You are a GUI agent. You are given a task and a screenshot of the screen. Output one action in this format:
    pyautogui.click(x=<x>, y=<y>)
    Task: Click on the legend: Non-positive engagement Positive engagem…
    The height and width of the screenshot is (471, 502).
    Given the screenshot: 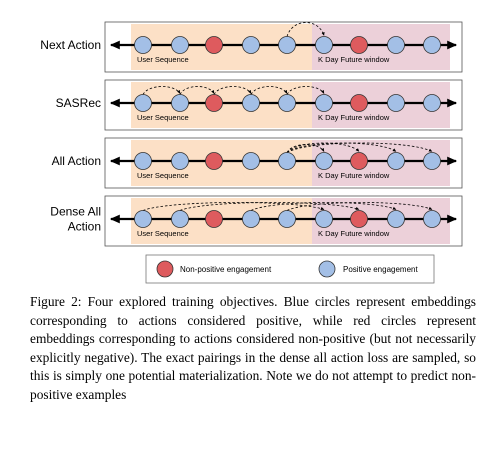 What is the action you would take?
    pyautogui.click(x=290, y=269)
    